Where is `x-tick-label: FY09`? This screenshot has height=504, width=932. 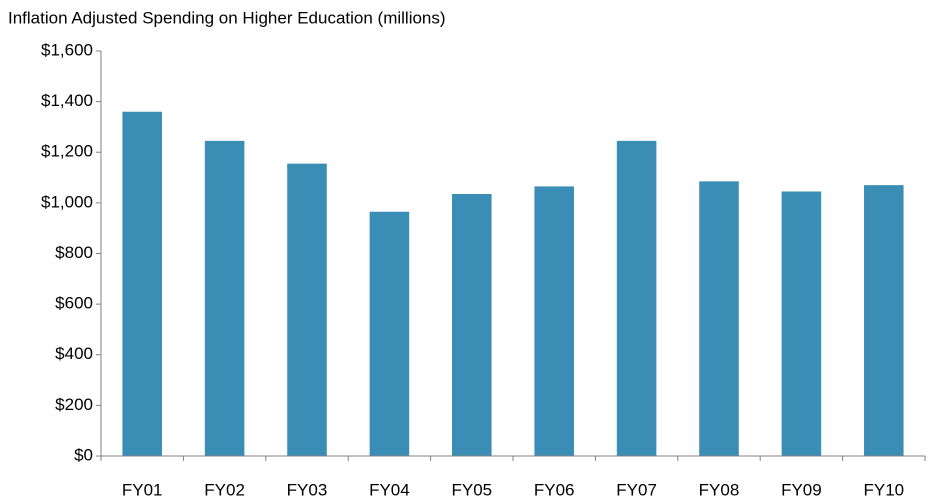
x-tick-label: FY09 is located at coordinates (801, 489).